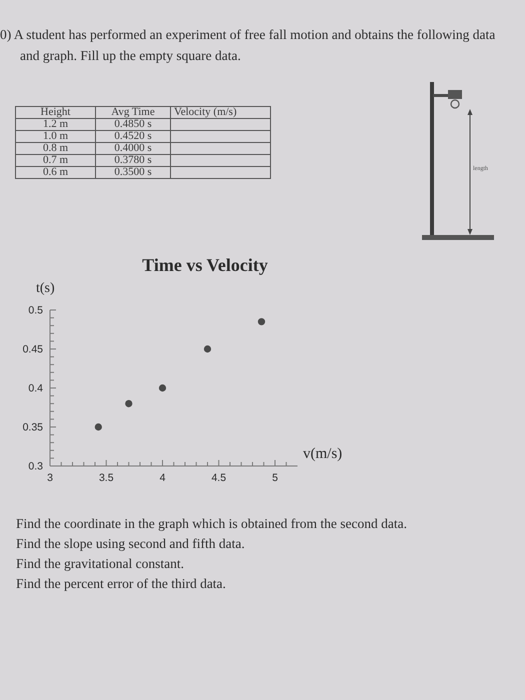  I want to click on text: 0.4000 s, so click(133, 148).